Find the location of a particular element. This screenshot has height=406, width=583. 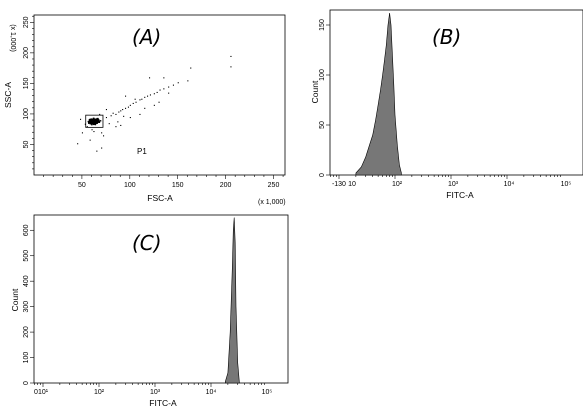

panel-c-y-label: Count is located at coordinates (15, 299).